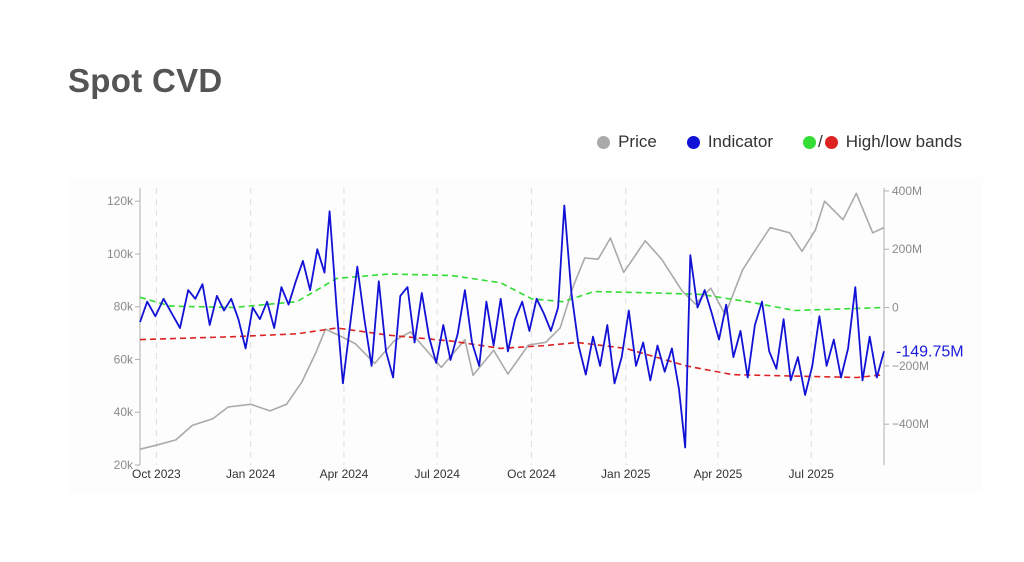 This screenshot has width=1024, height=562. What do you see at coordinates (718, 474) in the screenshot?
I see `x-tick-label: Apr 2025` at bounding box center [718, 474].